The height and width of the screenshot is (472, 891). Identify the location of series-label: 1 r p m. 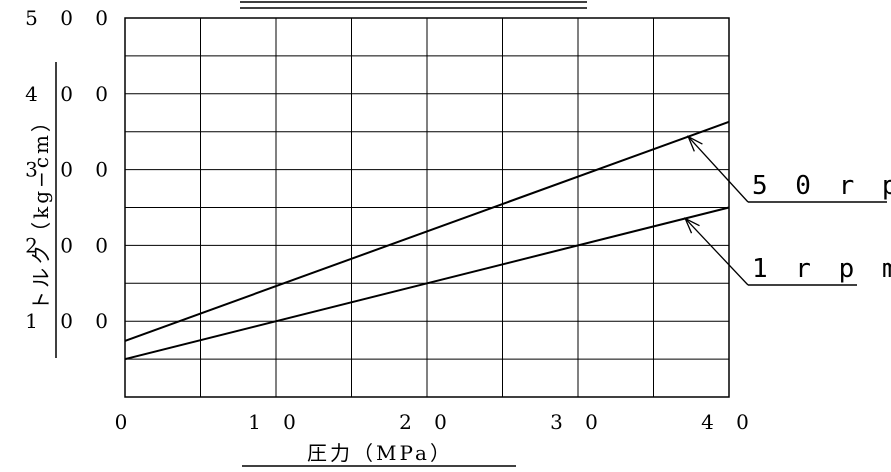
(821, 269).